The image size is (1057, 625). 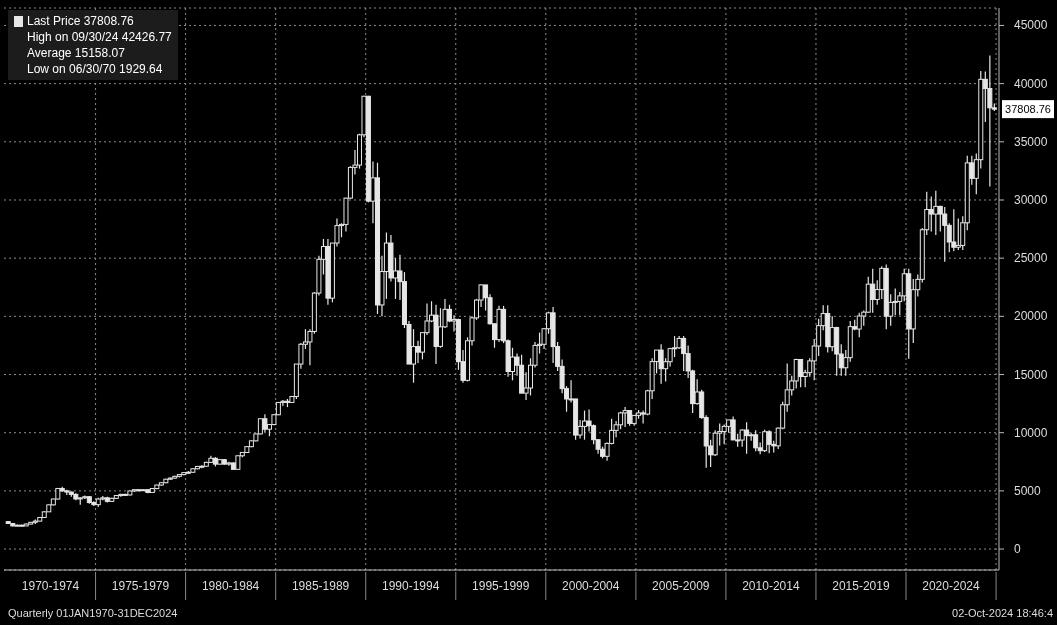 I want to click on x-tick-label: 2015-2019, so click(x=861, y=586).